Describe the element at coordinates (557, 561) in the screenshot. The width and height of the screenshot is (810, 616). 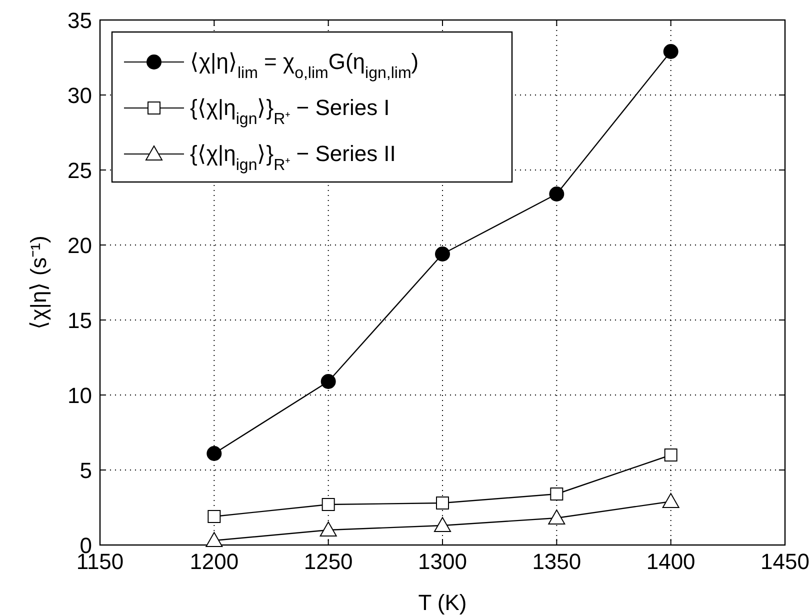
I see `x-tick-label: 1350` at that location.